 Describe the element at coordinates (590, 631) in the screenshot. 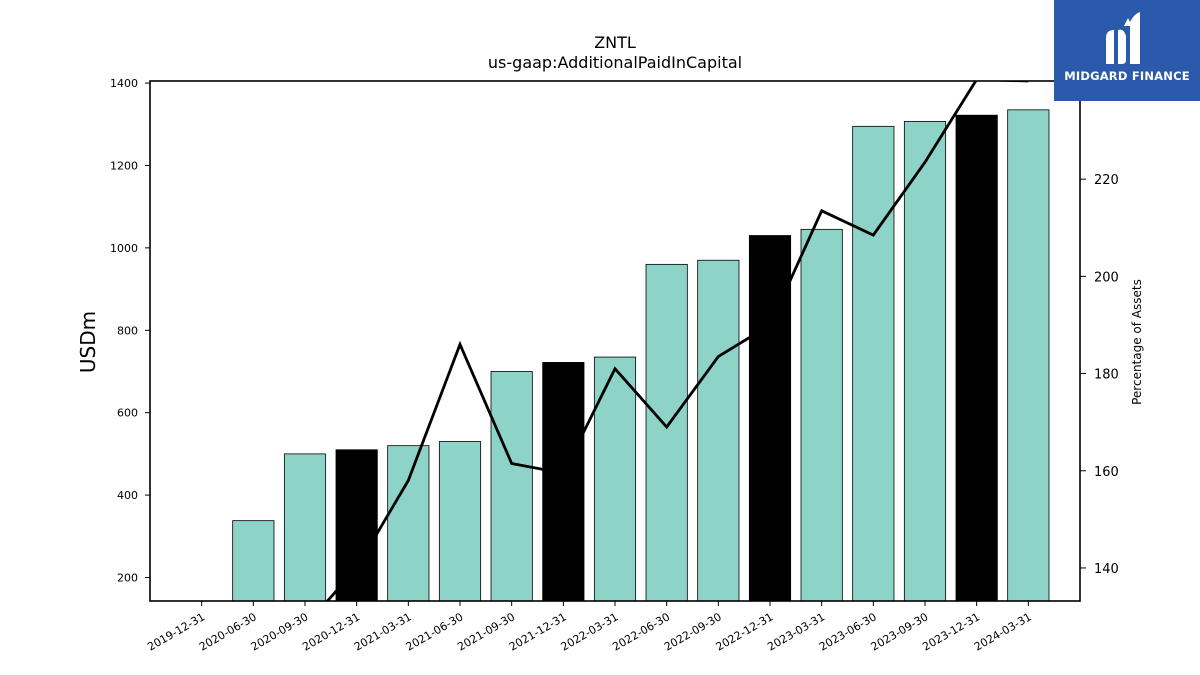

I see `x-tick-label: 2022-03-31` at that location.